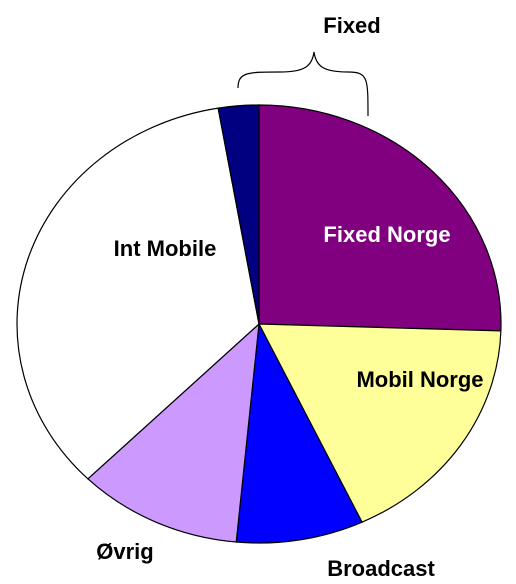 The image size is (516, 584). What do you see at coordinates (303, 84) in the screenshot?
I see `brace` at bounding box center [303, 84].